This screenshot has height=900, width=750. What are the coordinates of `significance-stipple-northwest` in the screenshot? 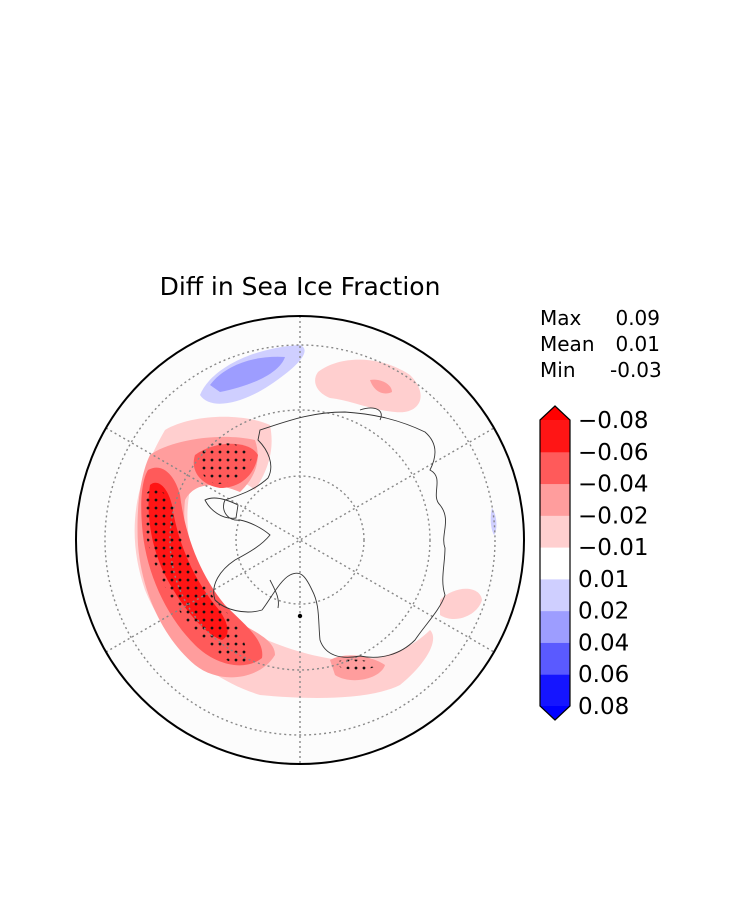 It's located at (225, 463).